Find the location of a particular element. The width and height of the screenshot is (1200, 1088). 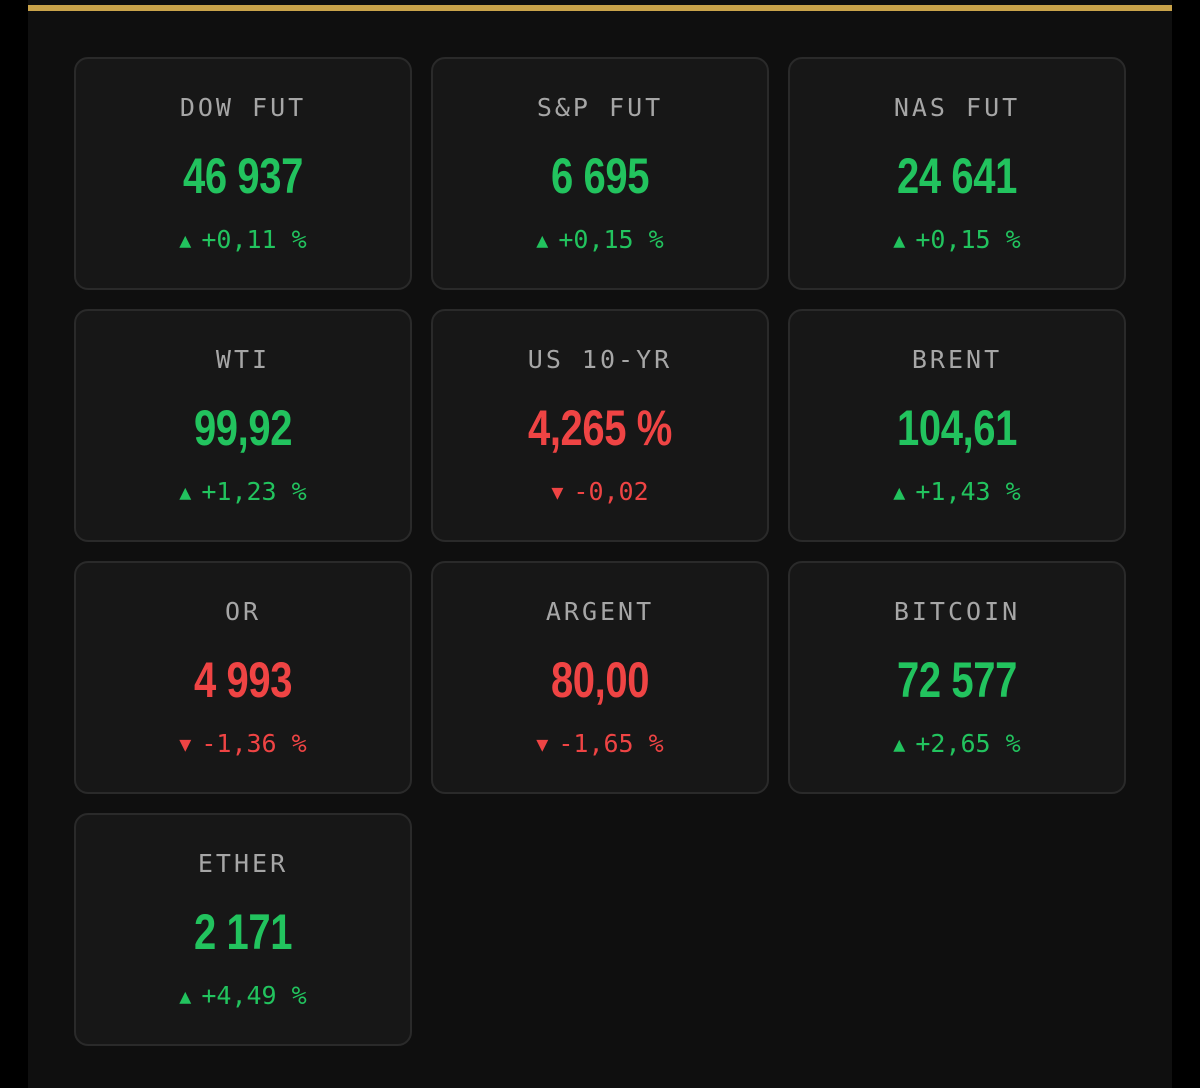

quote-card-brent: BRENT 104,61 ▲ +1,43 % is located at coordinates (957, 425).